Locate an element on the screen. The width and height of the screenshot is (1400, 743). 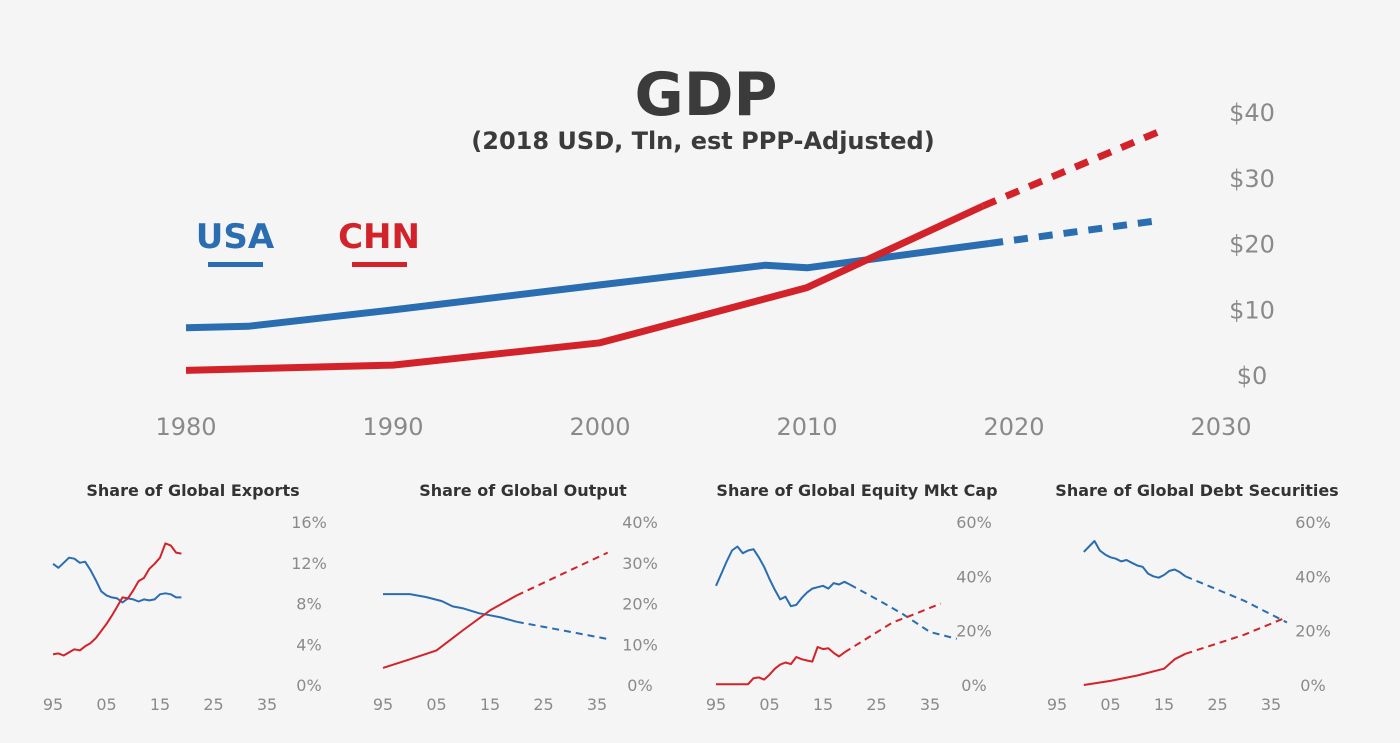
output-chart-title: Share of Global Output is located at coordinates (523, 490).